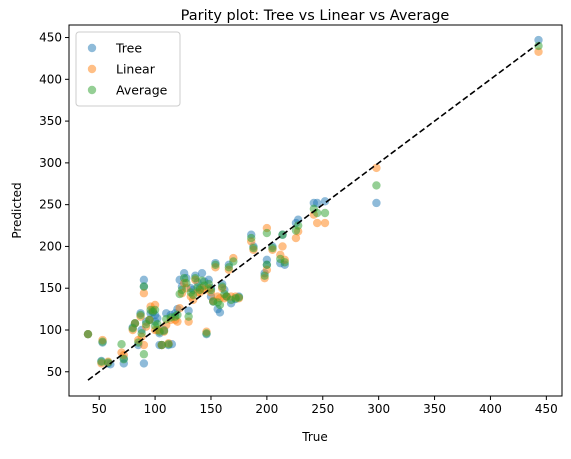 This screenshot has width=571, height=459. Describe the element at coordinates (136, 69) in the screenshot. I see `legend-label-linear: Linear` at that location.